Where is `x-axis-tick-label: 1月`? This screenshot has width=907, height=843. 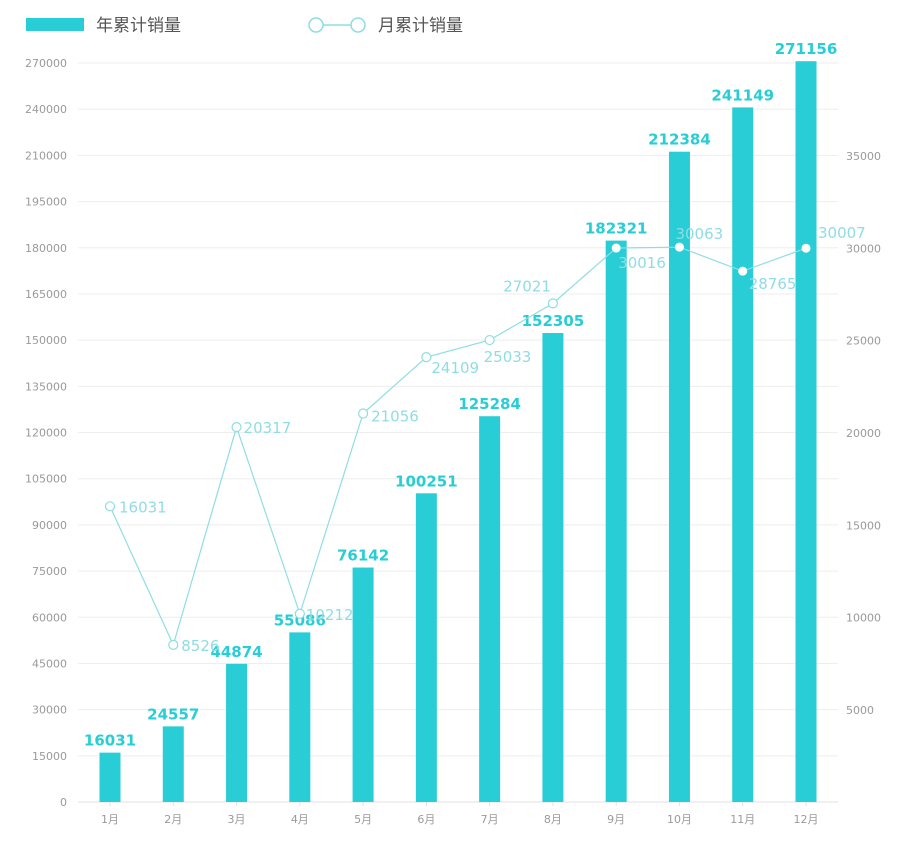
x-axis-tick-label: 1月 is located at coordinates (110, 819).